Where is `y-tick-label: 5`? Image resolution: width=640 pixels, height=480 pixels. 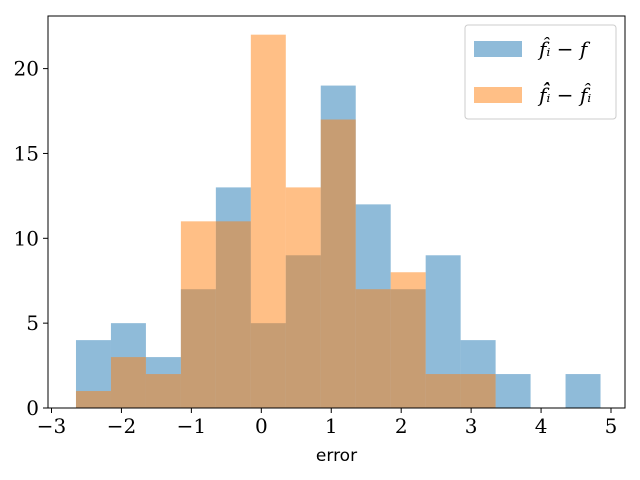
y-tick-label: 5 is located at coordinates (32, 323).